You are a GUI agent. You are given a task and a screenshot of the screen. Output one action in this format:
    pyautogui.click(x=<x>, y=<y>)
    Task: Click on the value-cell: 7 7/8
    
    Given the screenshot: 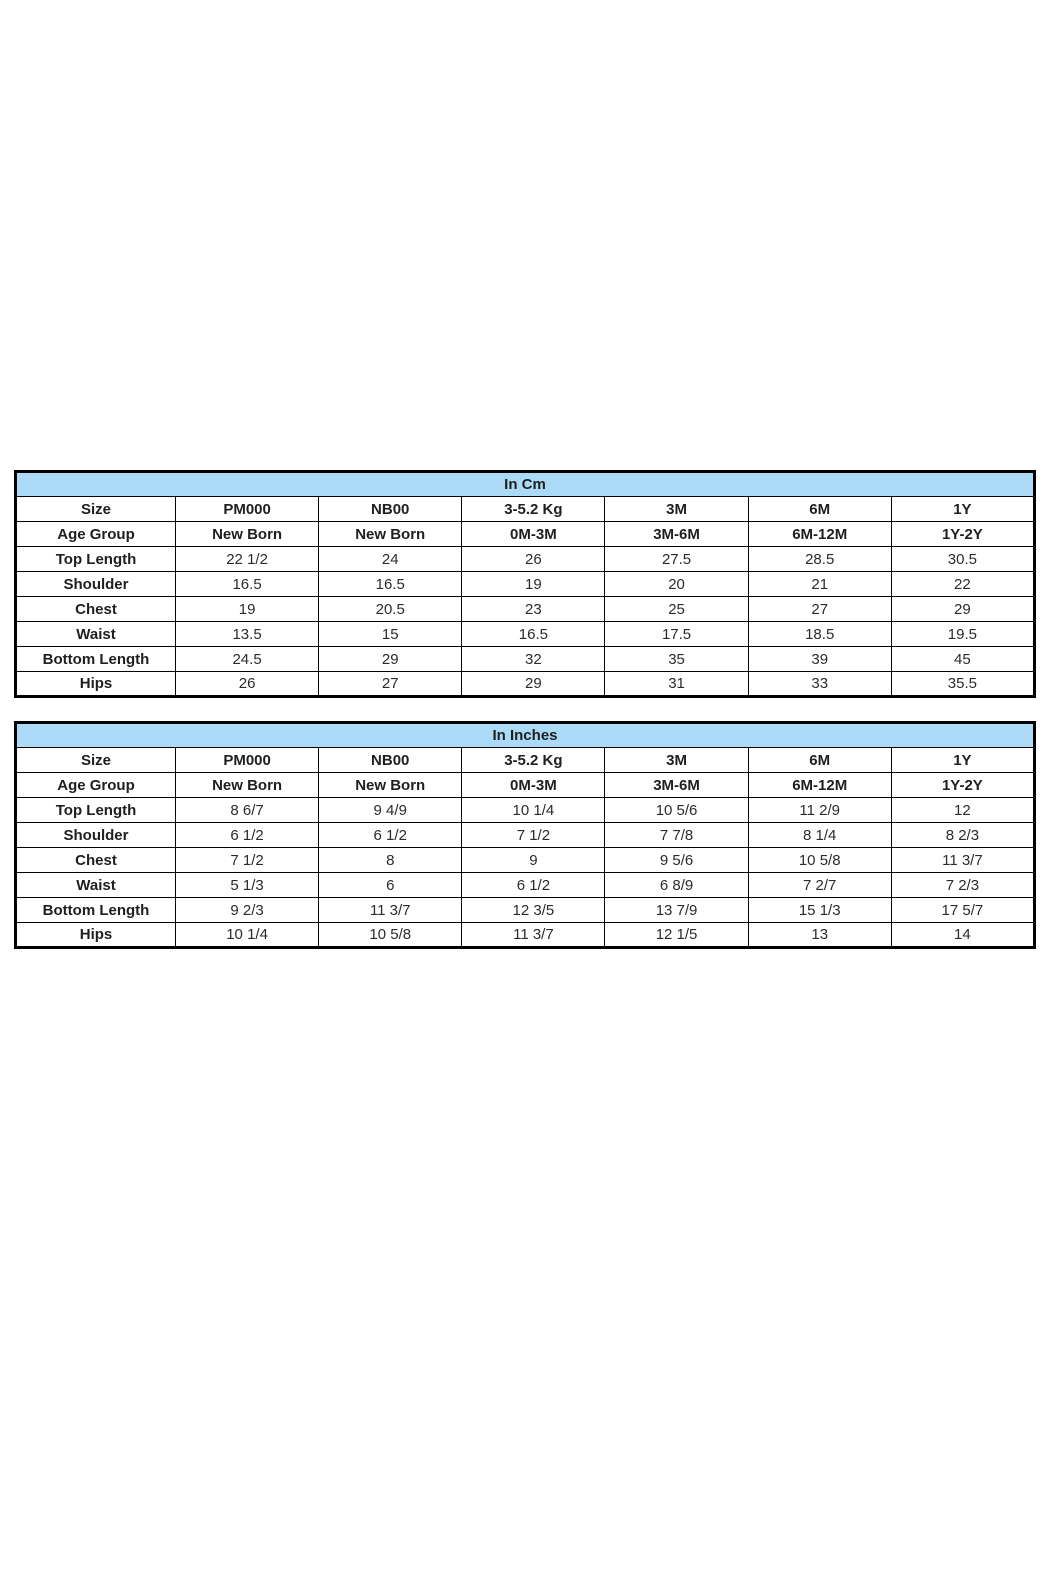 What is the action you would take?
    pyautogui.click(x=676, y=835)
    